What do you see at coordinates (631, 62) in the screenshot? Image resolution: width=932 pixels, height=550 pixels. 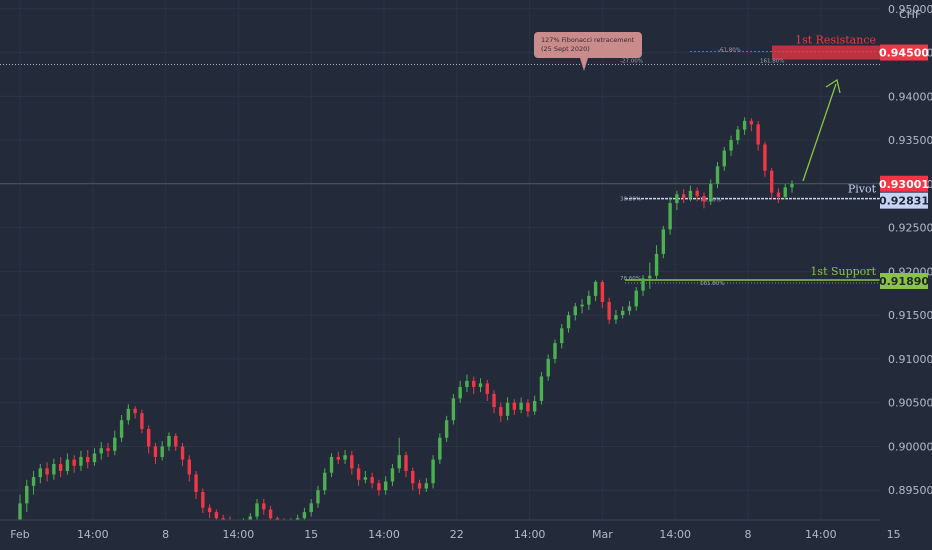 I see `fib-label-res-27: -27.00%` at bounding box center [631, 62].